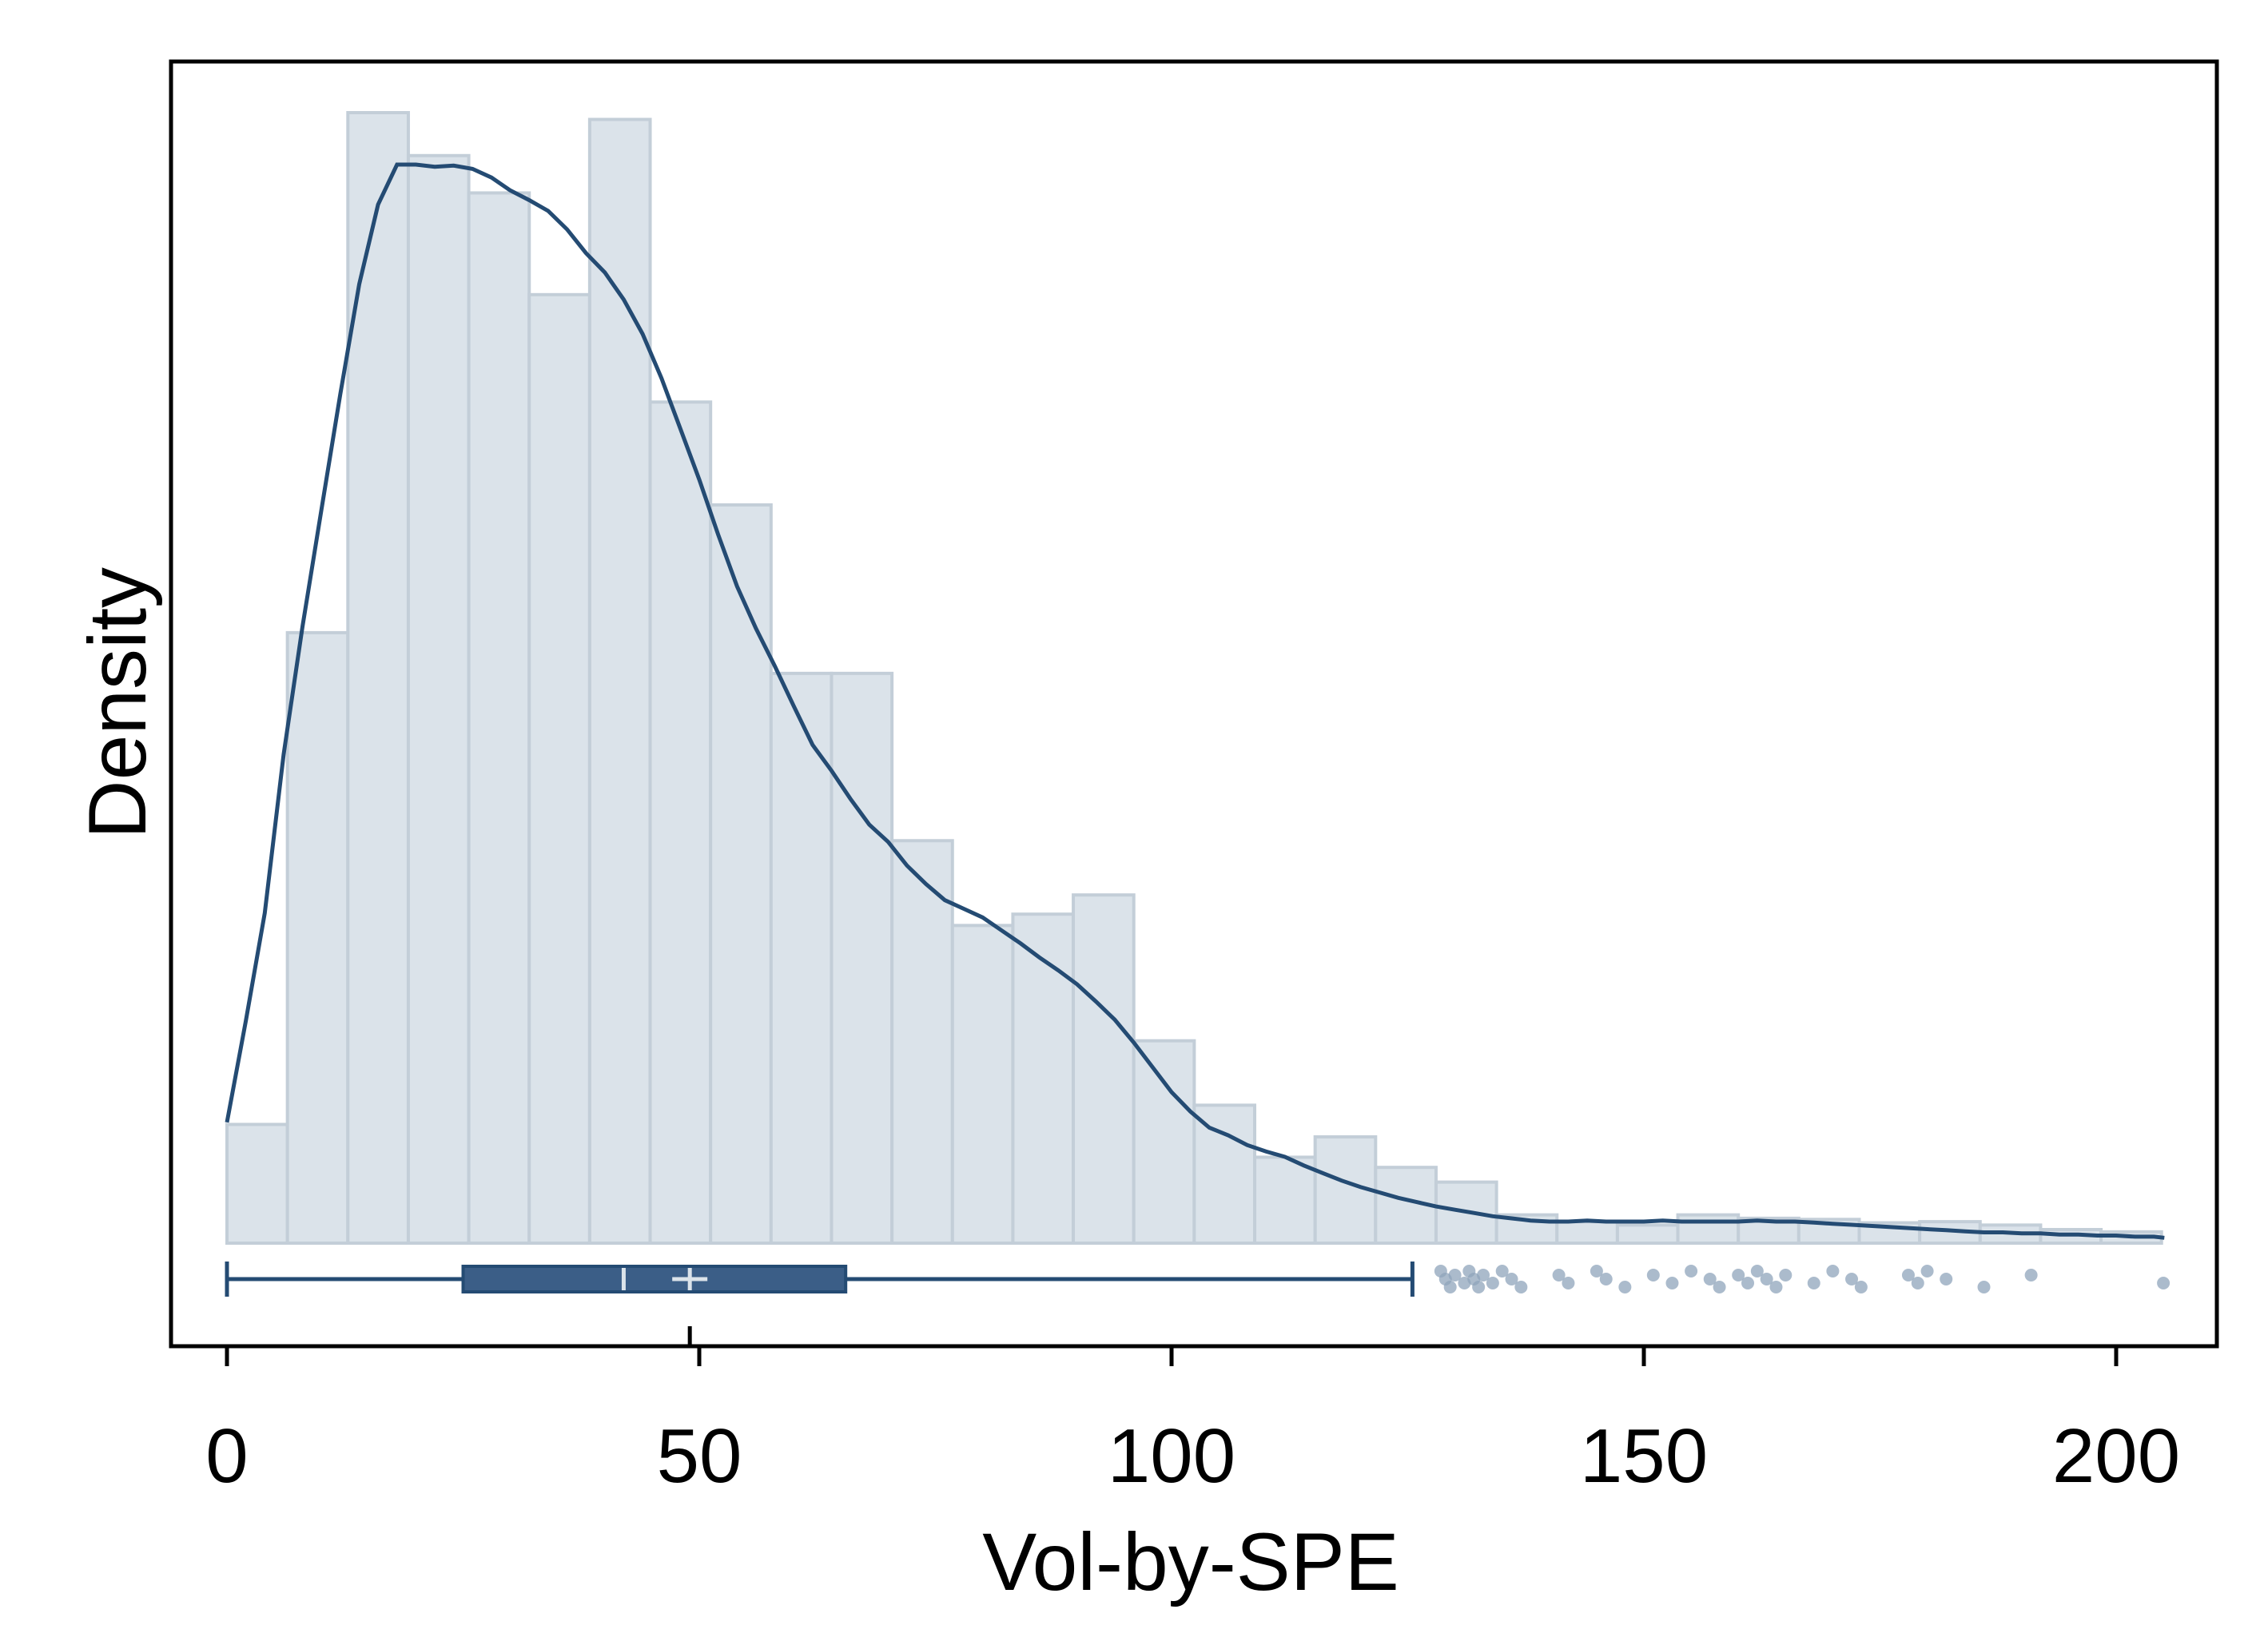  I want to click on x-tick-label: 100, so click(1171, 1456).